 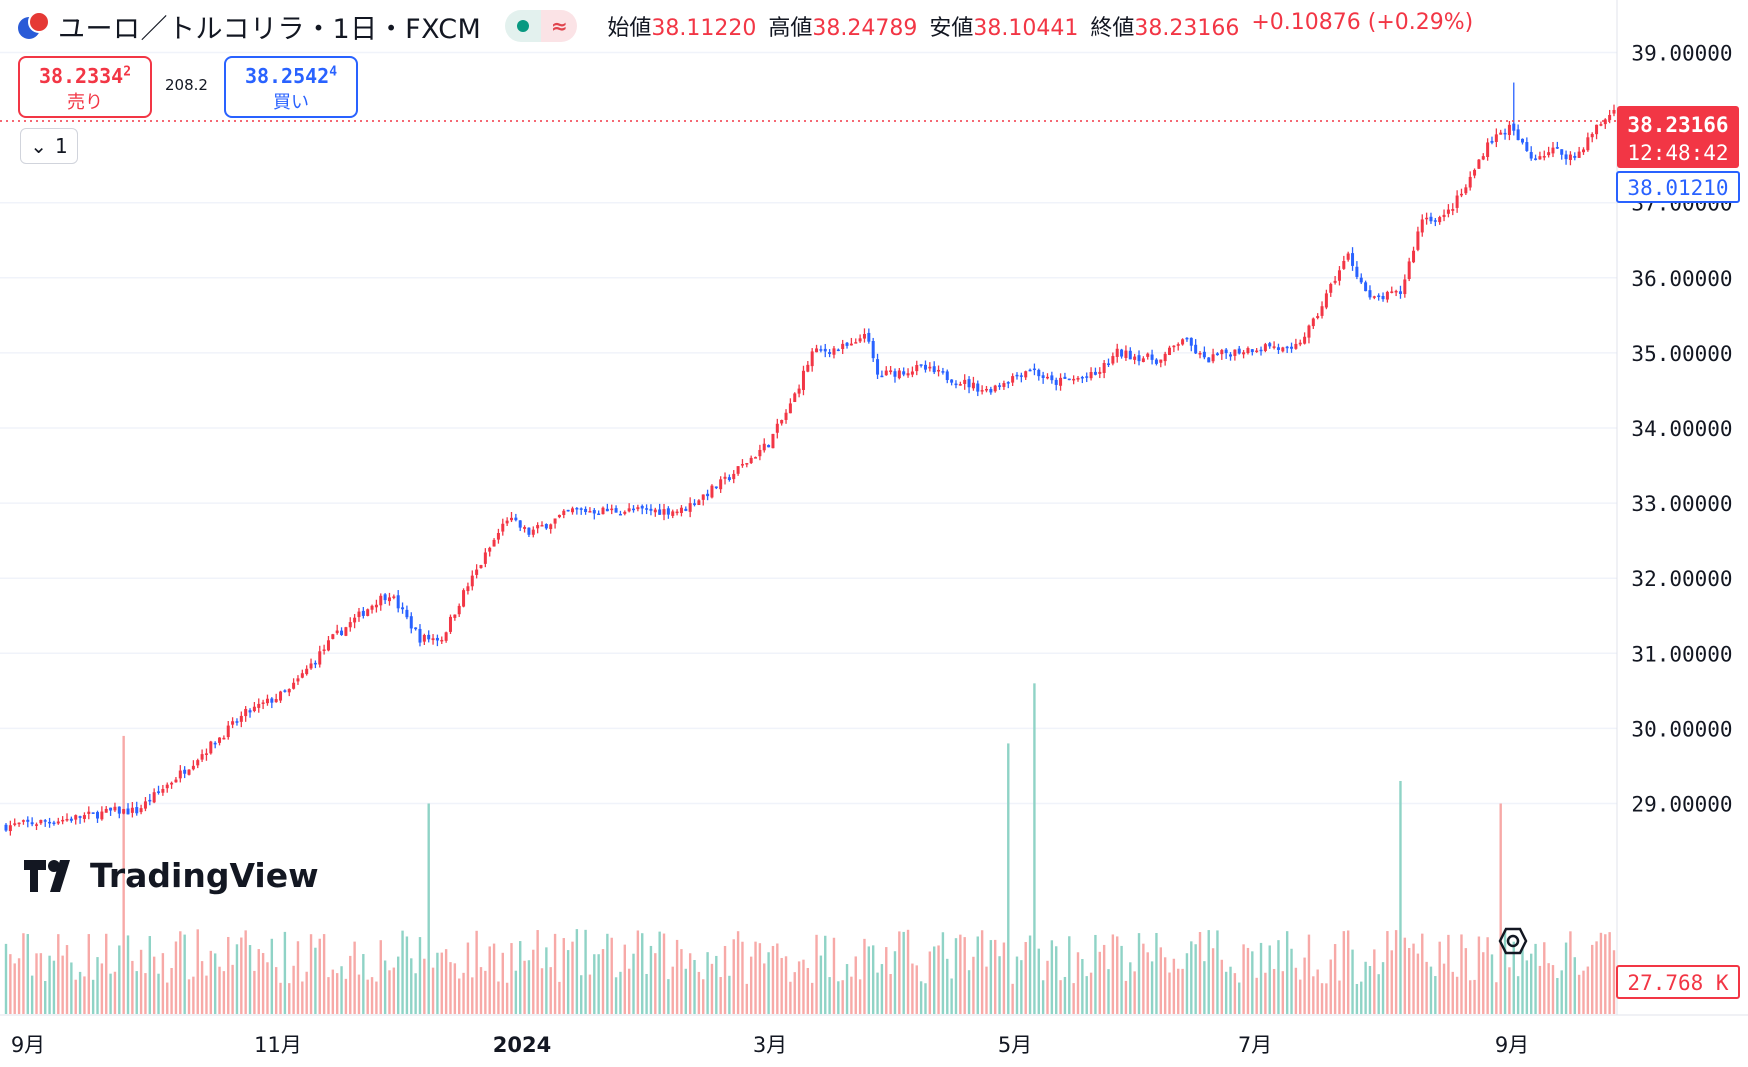 I want to click on symbol-title: ユーロ／トルコリラ・1日・FXCM, so click(x=270, y=29).